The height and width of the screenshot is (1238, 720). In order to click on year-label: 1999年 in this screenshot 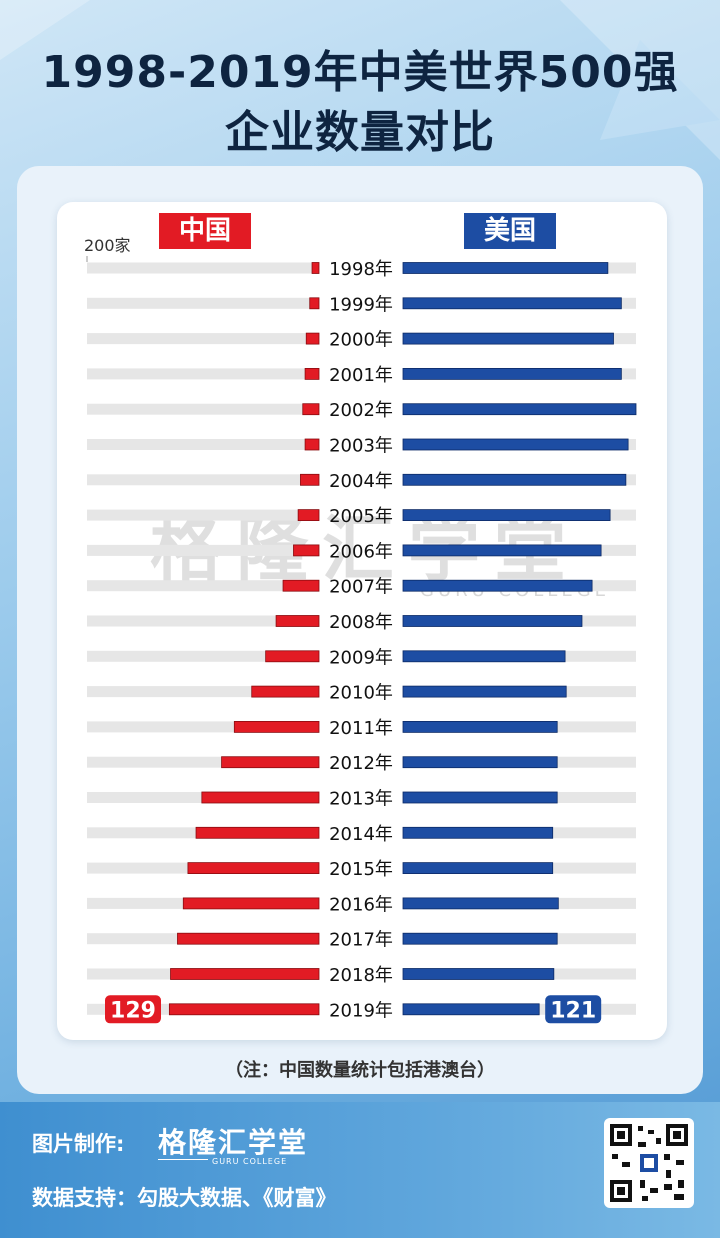, I will do `click(361, 304)`.